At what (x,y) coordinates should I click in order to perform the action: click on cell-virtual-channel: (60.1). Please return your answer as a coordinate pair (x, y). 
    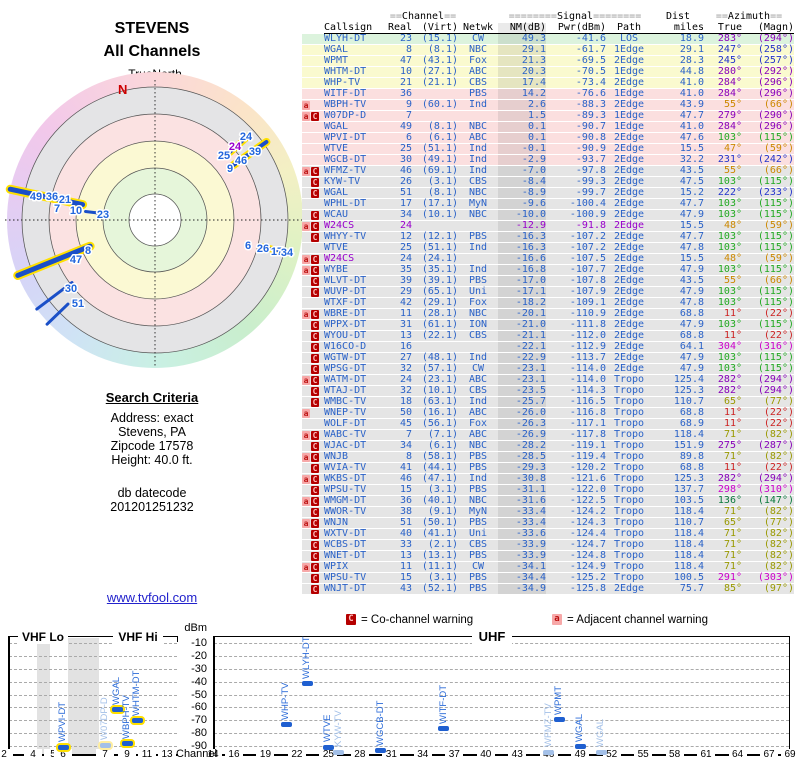
    Looking at the image, I should click on (439, 104).